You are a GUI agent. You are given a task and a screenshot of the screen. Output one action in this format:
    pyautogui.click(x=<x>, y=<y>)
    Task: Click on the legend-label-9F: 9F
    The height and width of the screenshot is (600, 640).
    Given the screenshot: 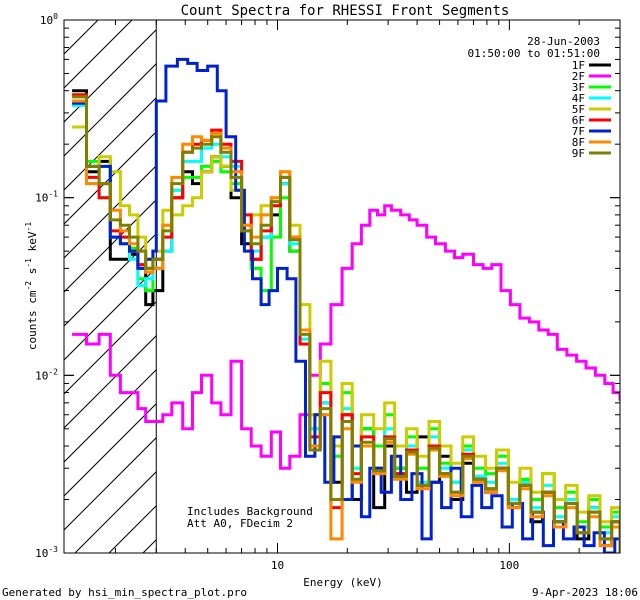 What is the action you would take?
    pyautogui.click(x=578, y=153)
    